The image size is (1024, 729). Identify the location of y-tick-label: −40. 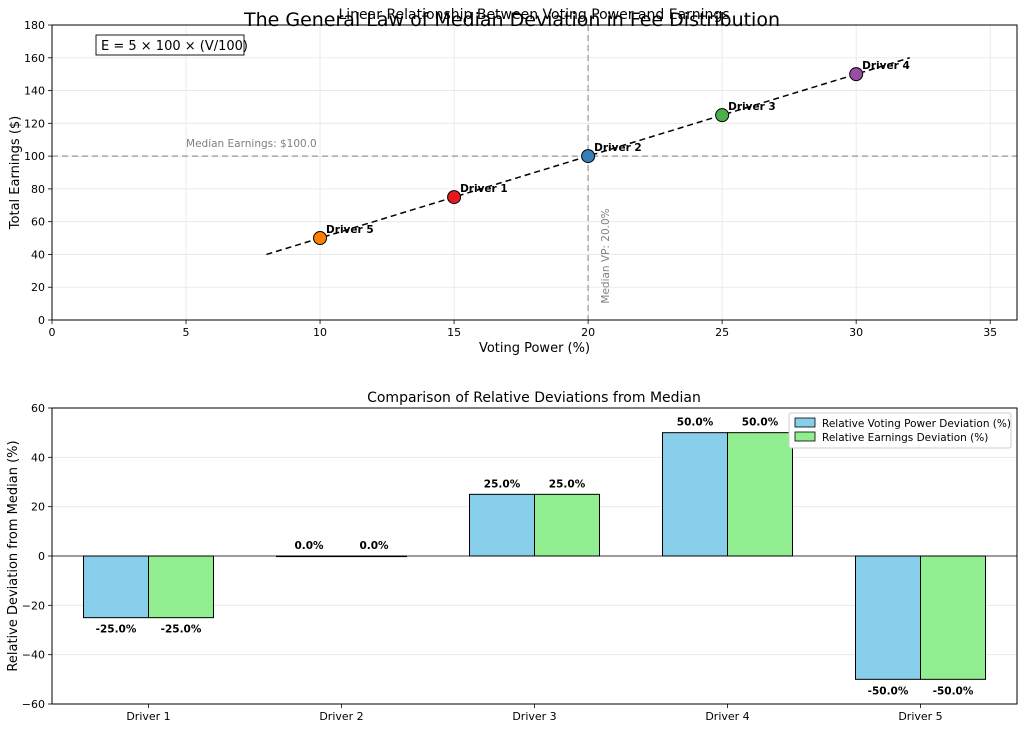
(33, 655).